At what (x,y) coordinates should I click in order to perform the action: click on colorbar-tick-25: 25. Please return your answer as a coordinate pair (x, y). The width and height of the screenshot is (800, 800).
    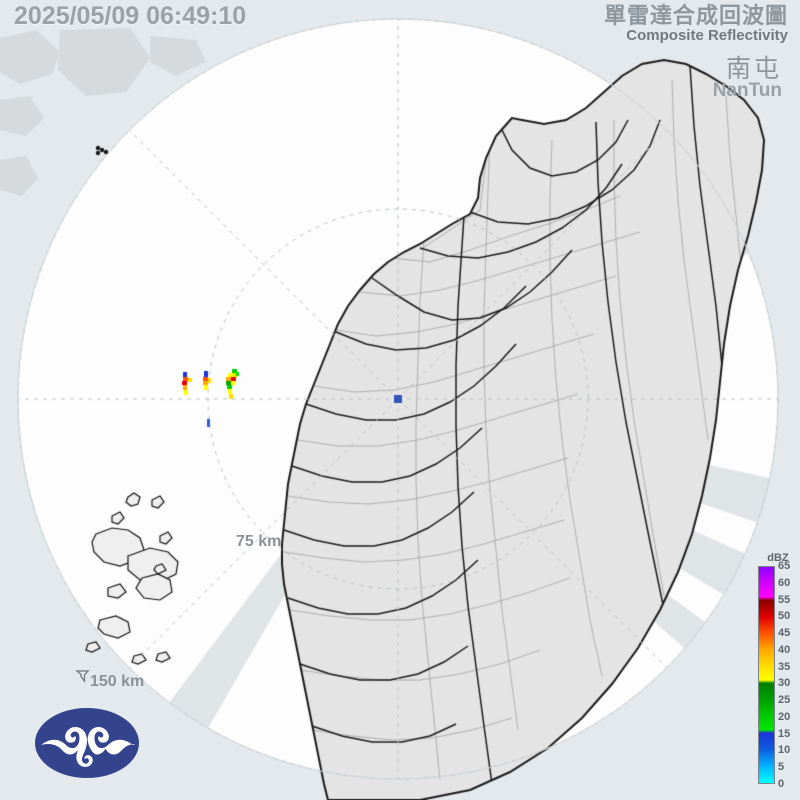
    Looking at the image, I should click on (784, 700).